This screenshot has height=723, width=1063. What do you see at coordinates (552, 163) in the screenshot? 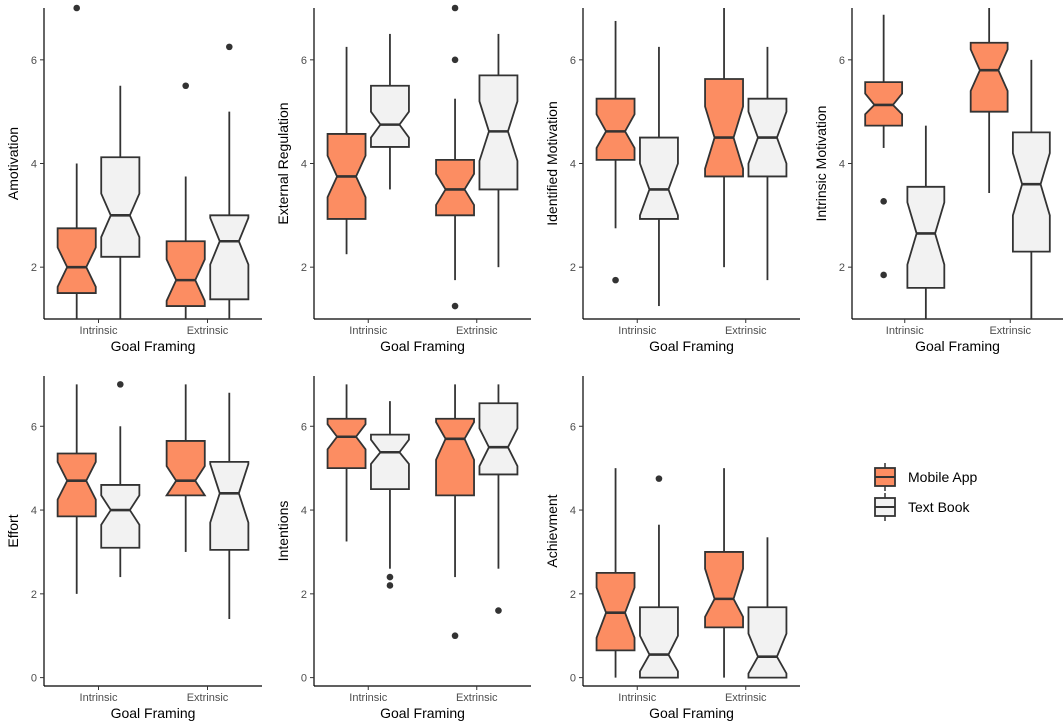
I see `y-axis-title: Identified Motivation` at bounding box center [552, 163].